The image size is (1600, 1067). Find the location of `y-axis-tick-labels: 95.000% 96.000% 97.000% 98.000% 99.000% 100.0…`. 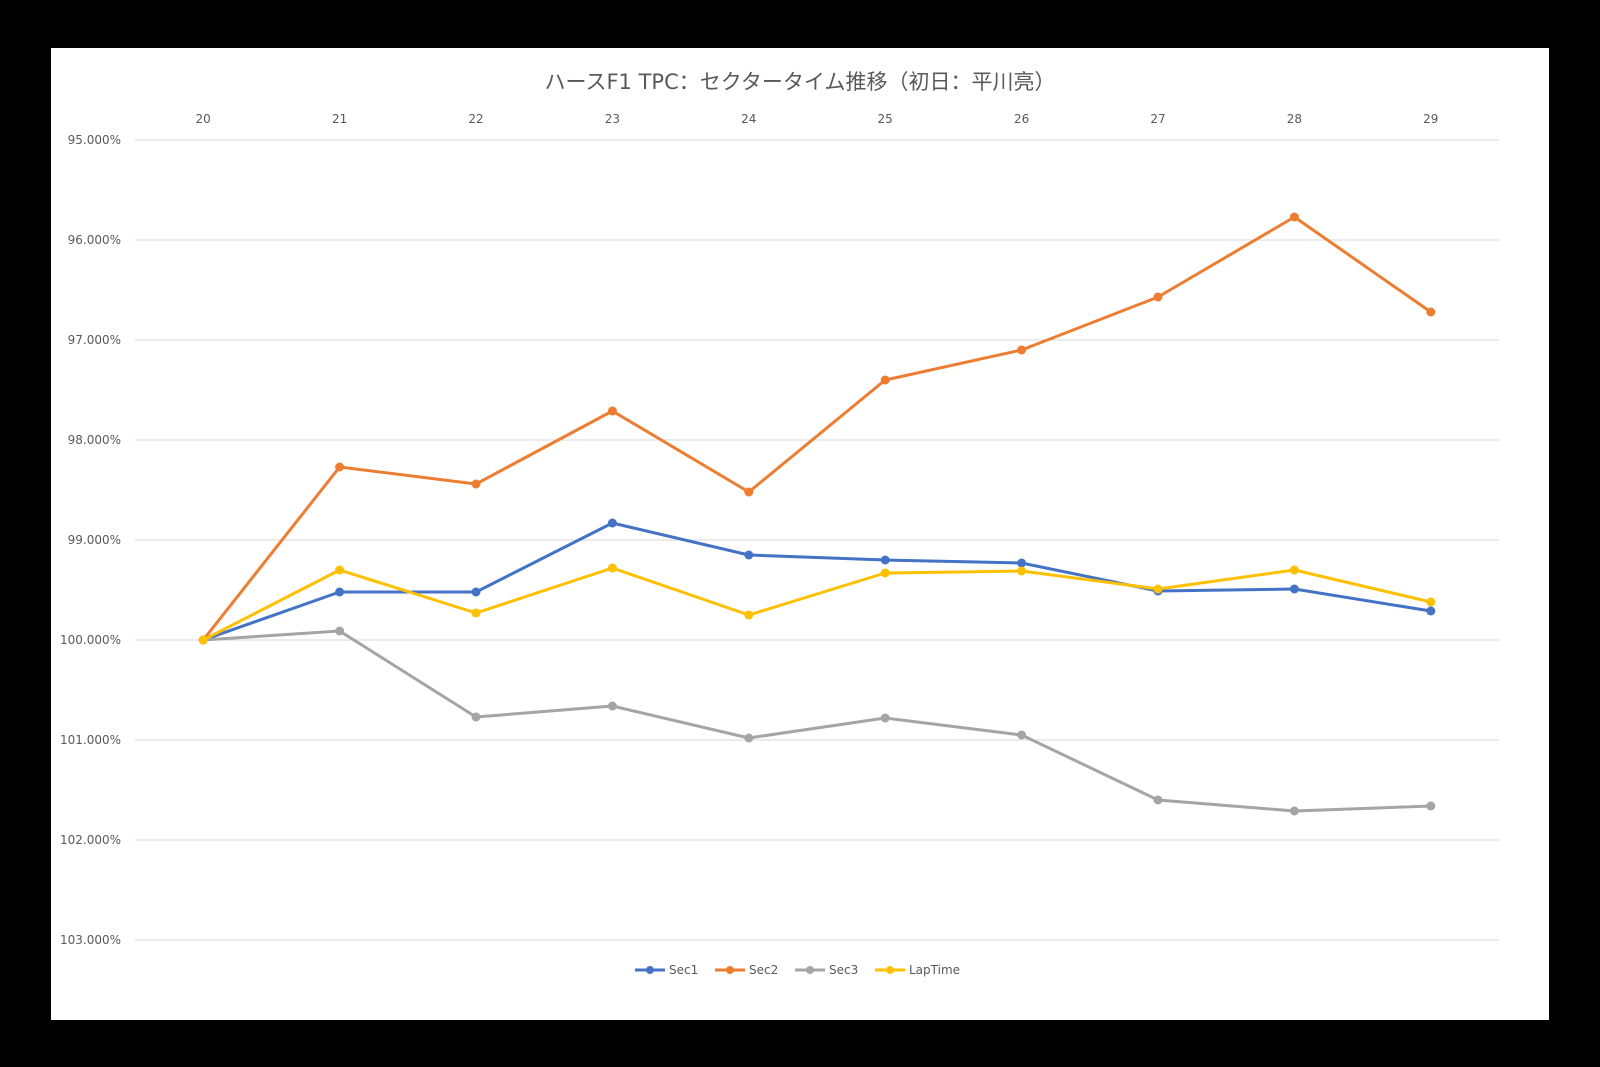

y-axis-tick-labels: 95.000% 96.000% 97.000% 98.000% 99.000% 100.0… is located at coordinates (90, 540).